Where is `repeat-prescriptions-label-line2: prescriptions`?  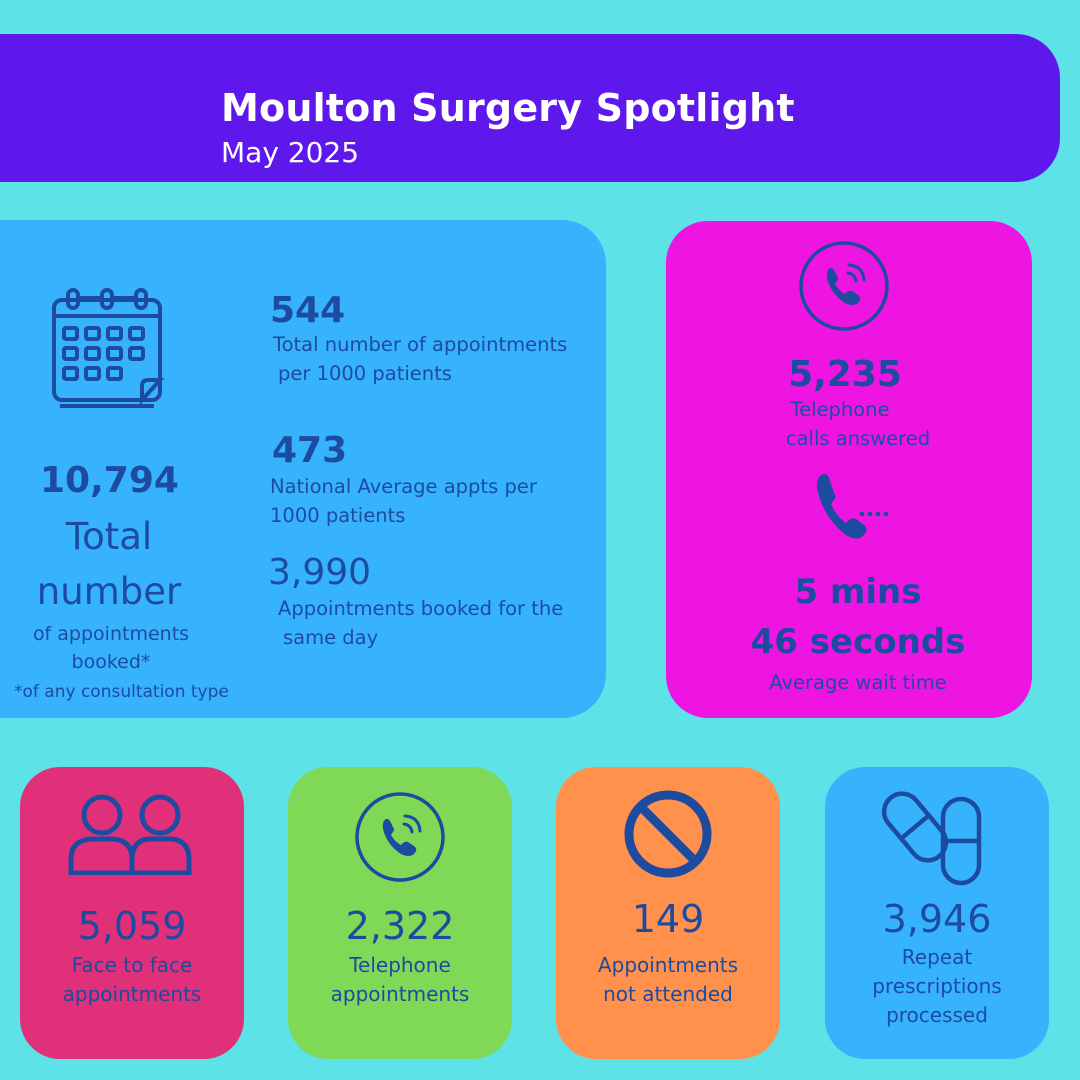
repeat-prescriptions-label-line2: prescriptions is located at coordinates (937, 986).